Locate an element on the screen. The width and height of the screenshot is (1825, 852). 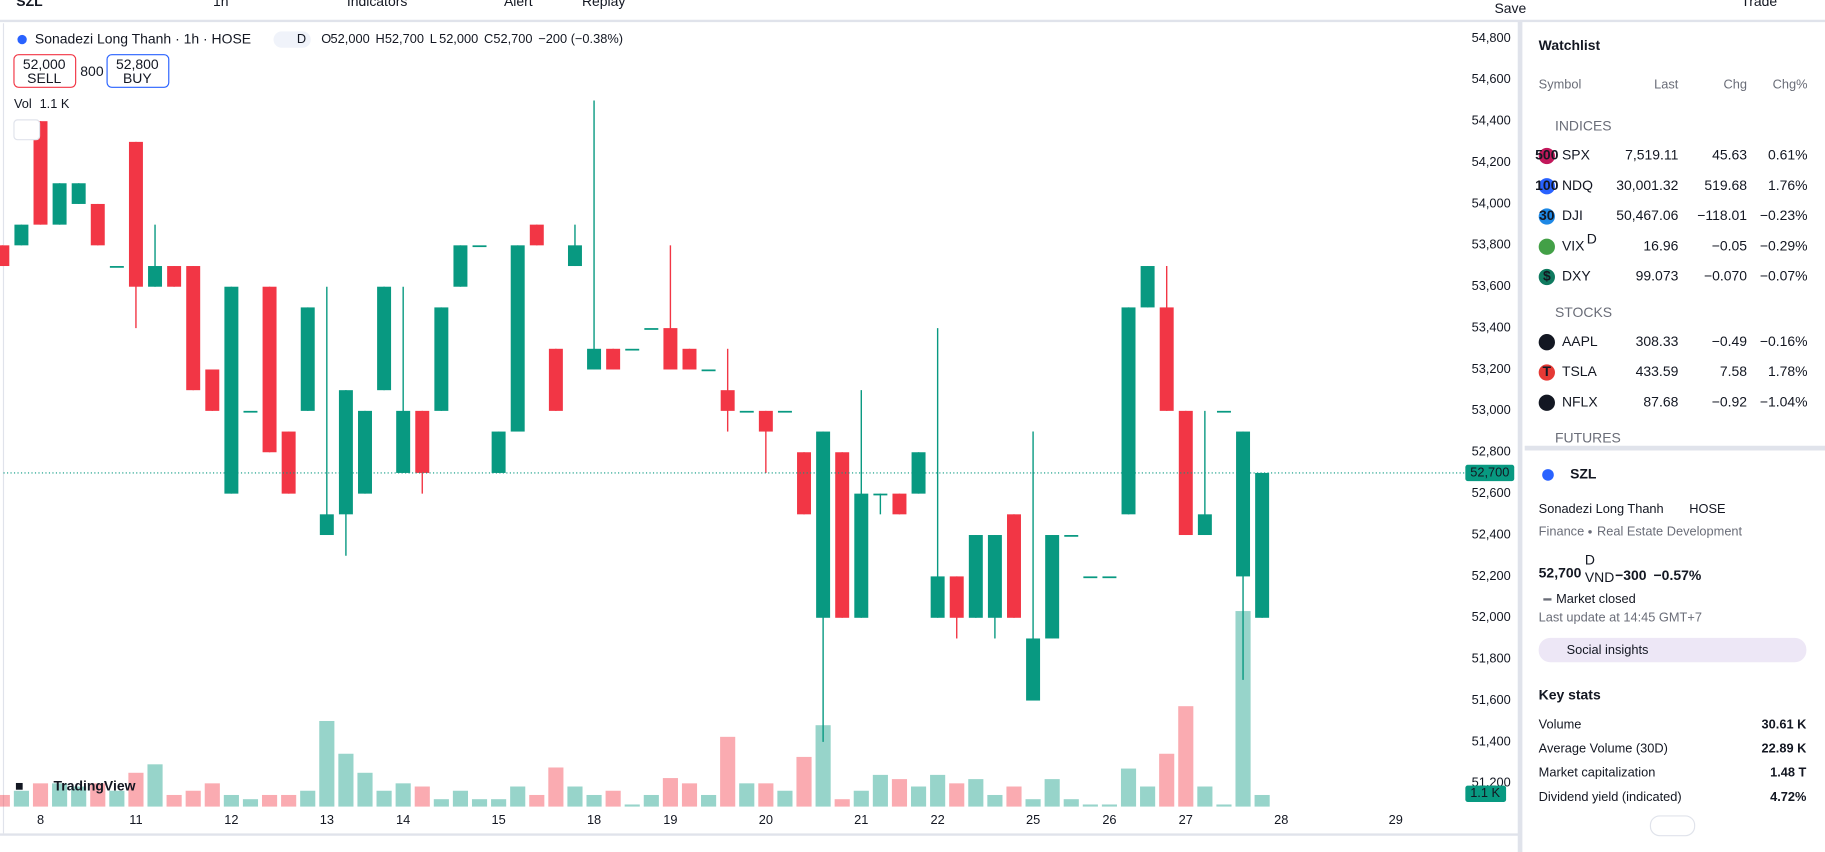
change: −0.05 is located at coordinates (1730, 245).